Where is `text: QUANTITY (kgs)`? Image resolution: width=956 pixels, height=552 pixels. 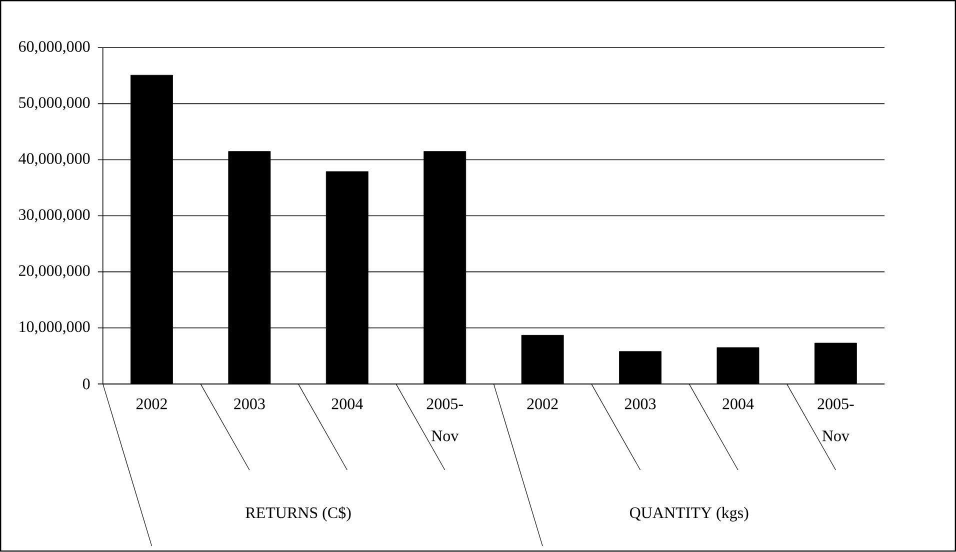
text: QUANTITY (kgs) is located at coordinates (689, 514).